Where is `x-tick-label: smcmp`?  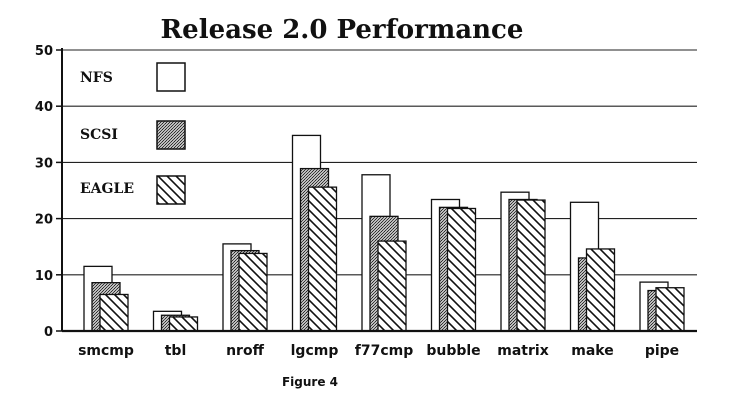
x-tick-label: smcmp is located at coordinates (106, 351).